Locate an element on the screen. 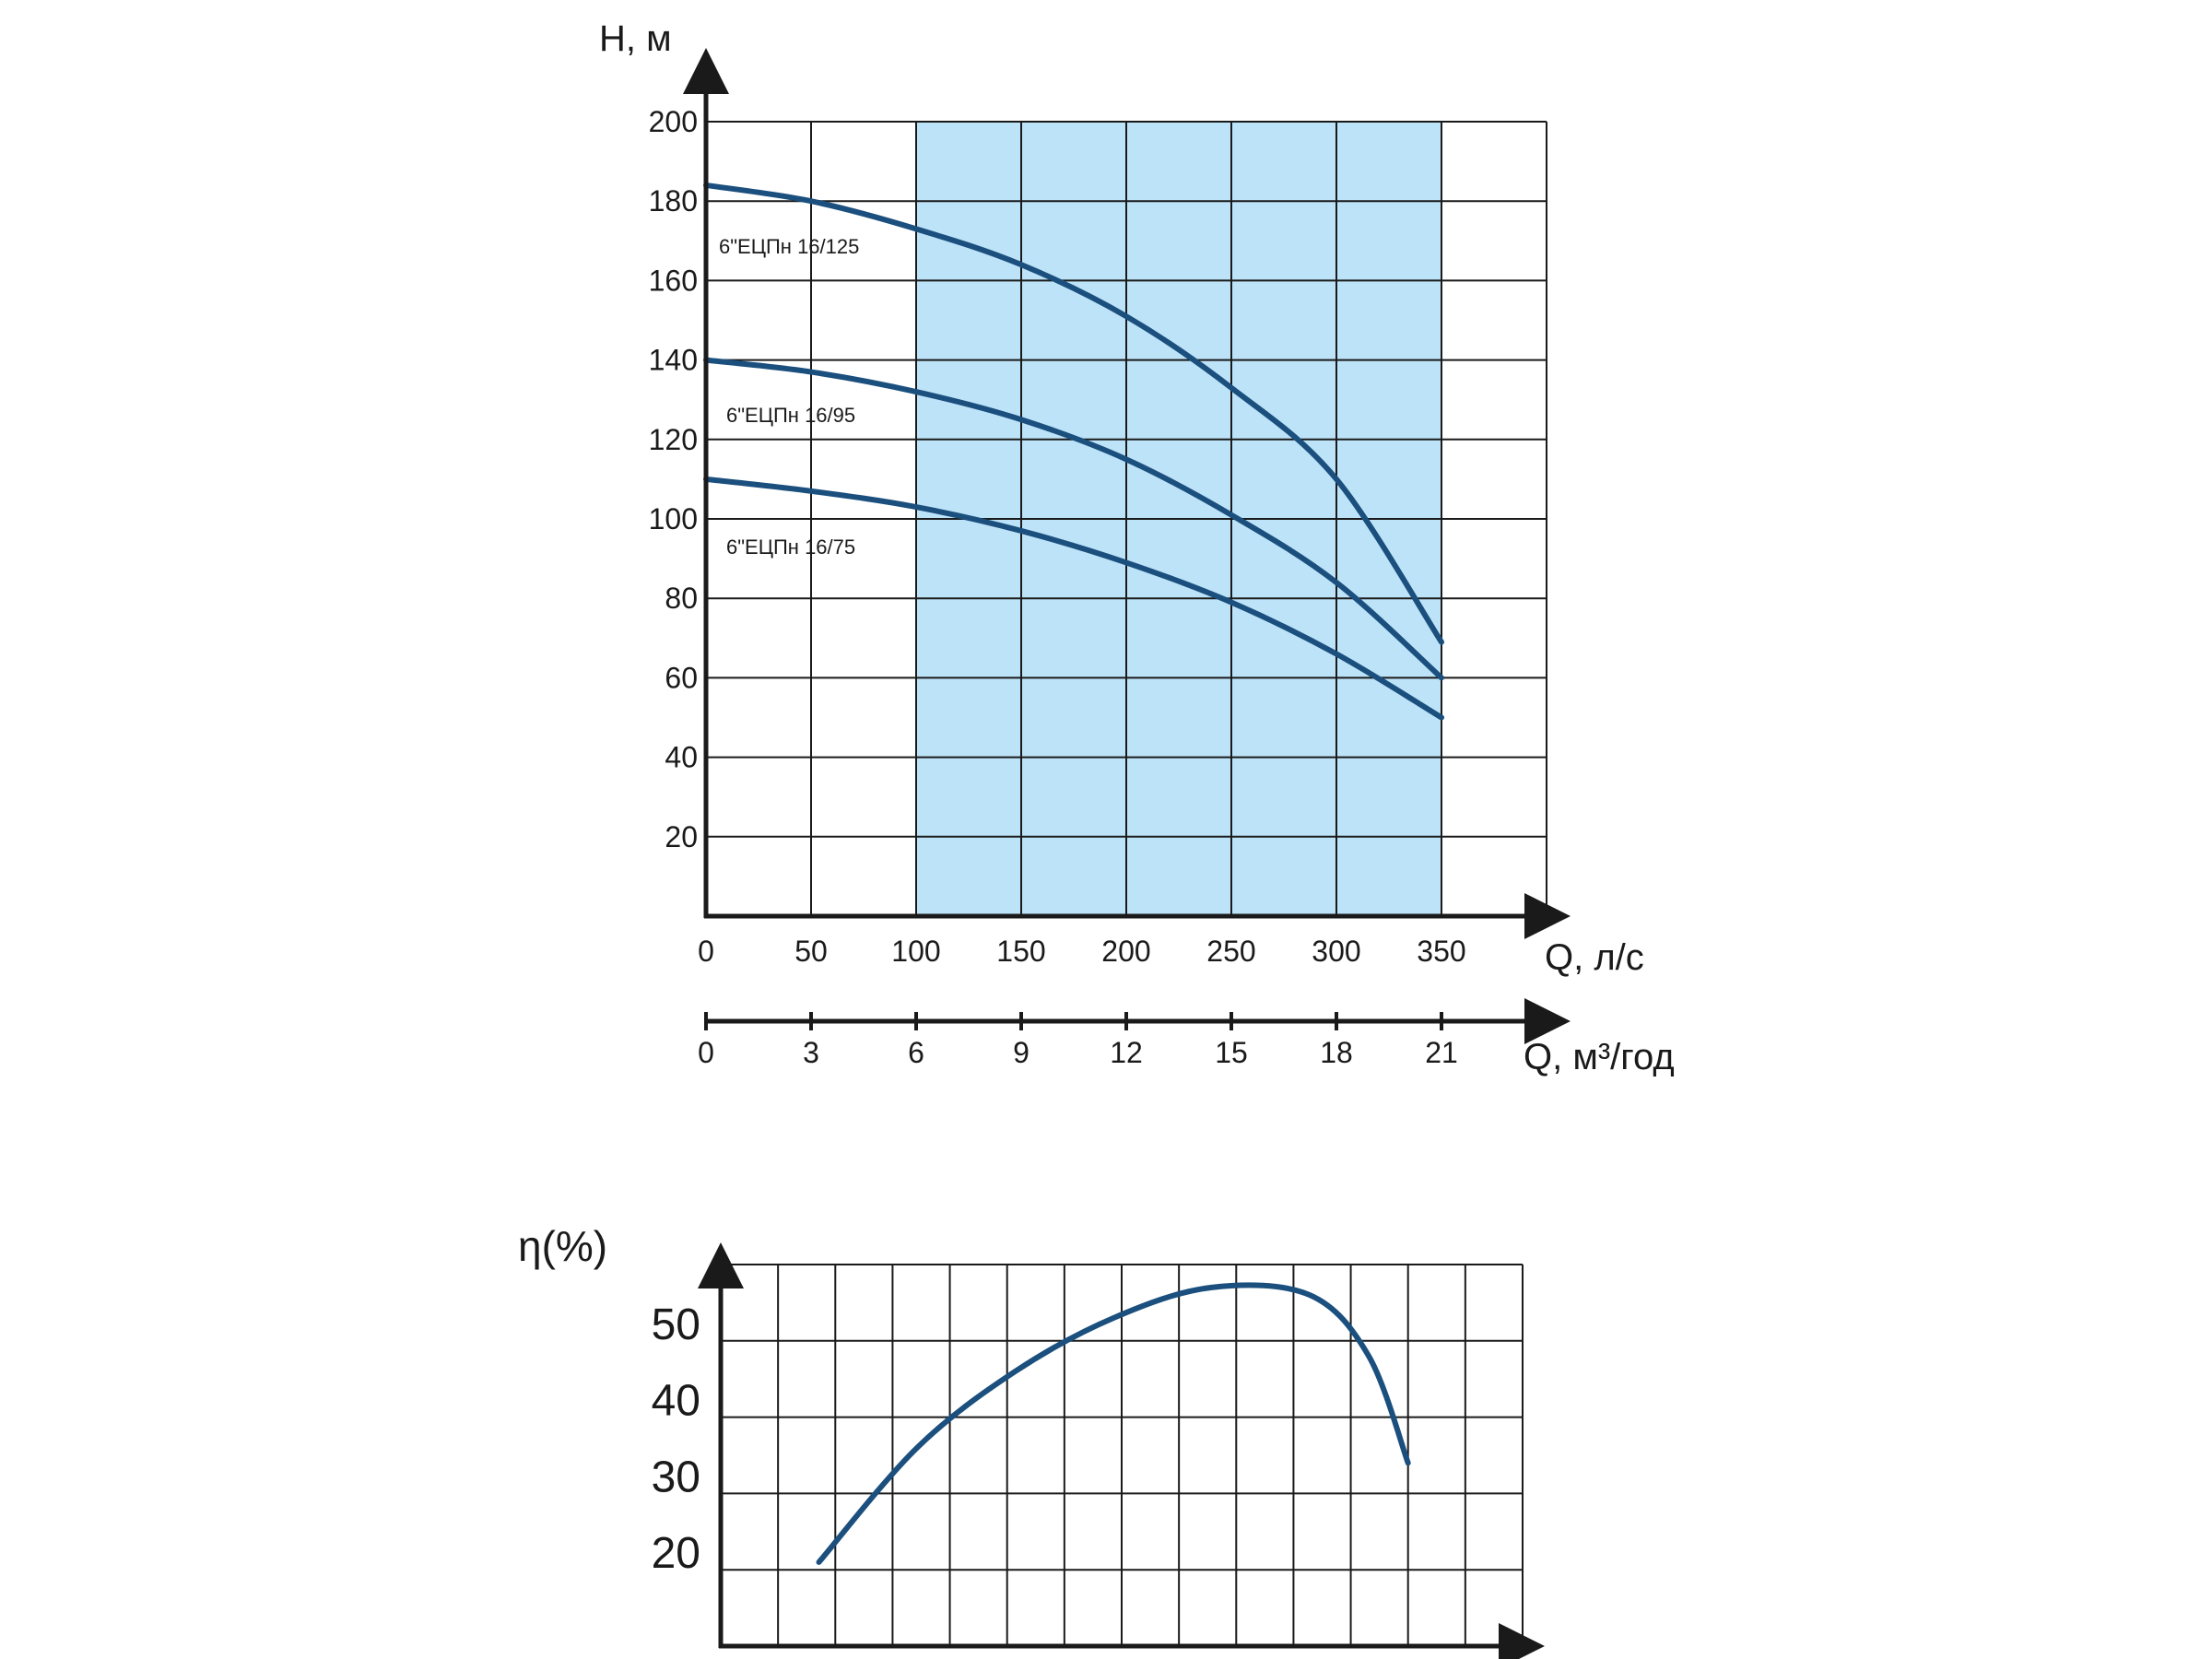  x2-tick-label: 0 is located at coordinates (706, 1052).